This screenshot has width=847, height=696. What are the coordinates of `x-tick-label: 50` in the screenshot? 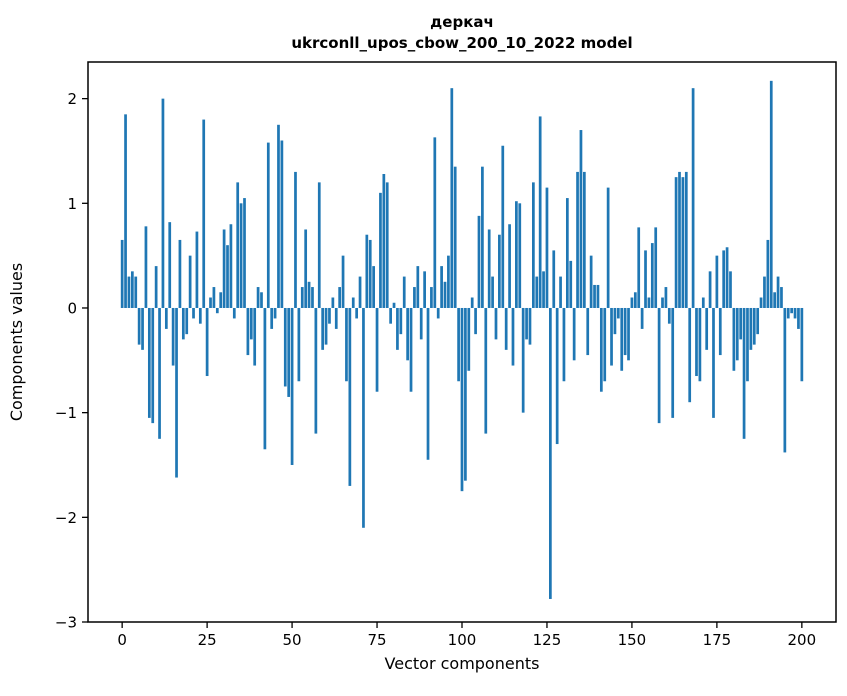 It's located at (292, 640).